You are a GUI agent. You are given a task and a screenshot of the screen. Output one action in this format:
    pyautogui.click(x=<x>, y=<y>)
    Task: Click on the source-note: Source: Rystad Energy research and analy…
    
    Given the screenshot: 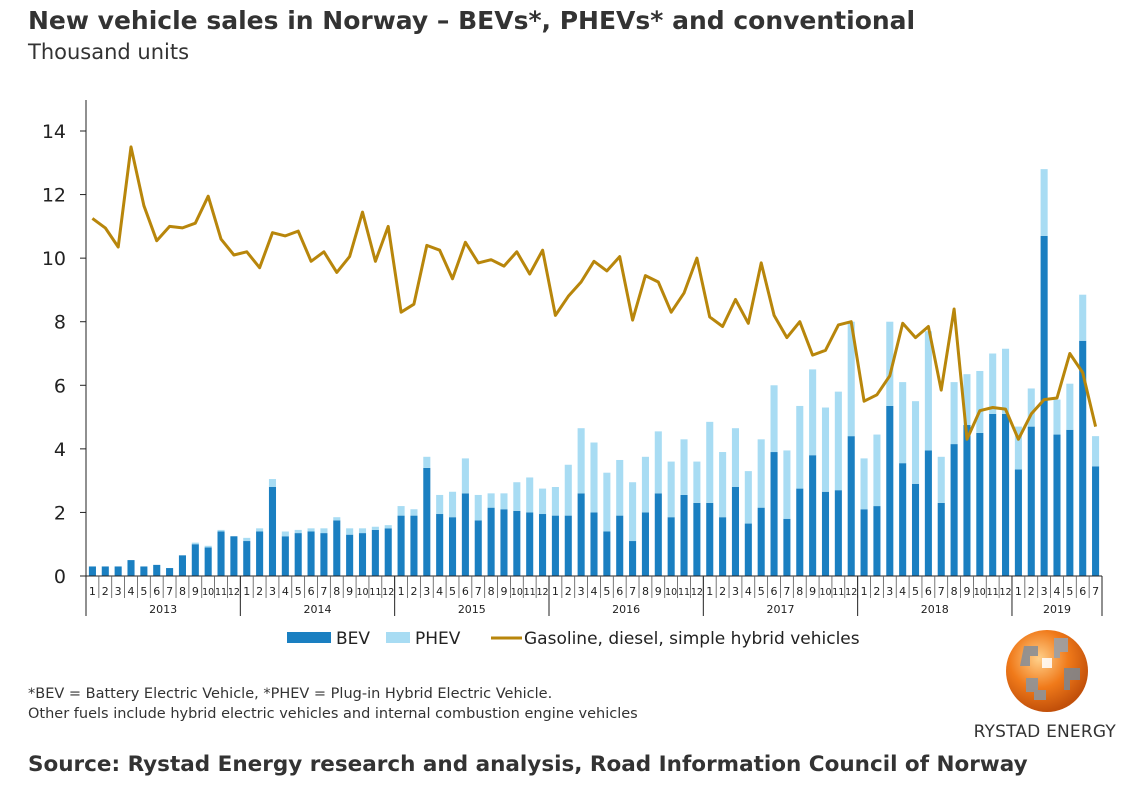 What is the action you would take?
    pyautogui.click(x=528, y=764)
    